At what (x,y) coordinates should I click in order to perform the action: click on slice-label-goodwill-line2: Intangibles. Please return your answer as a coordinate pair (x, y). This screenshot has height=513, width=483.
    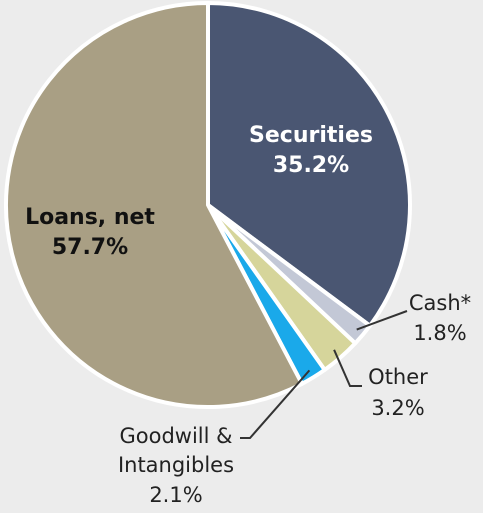
    Looking at the image, I should click on (176, 465).